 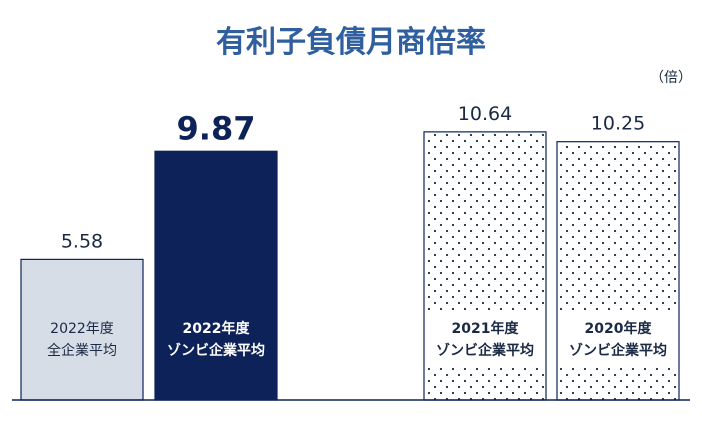 I want to click on category-label-4-line1: 2020年度, so click(x=619, y=328).